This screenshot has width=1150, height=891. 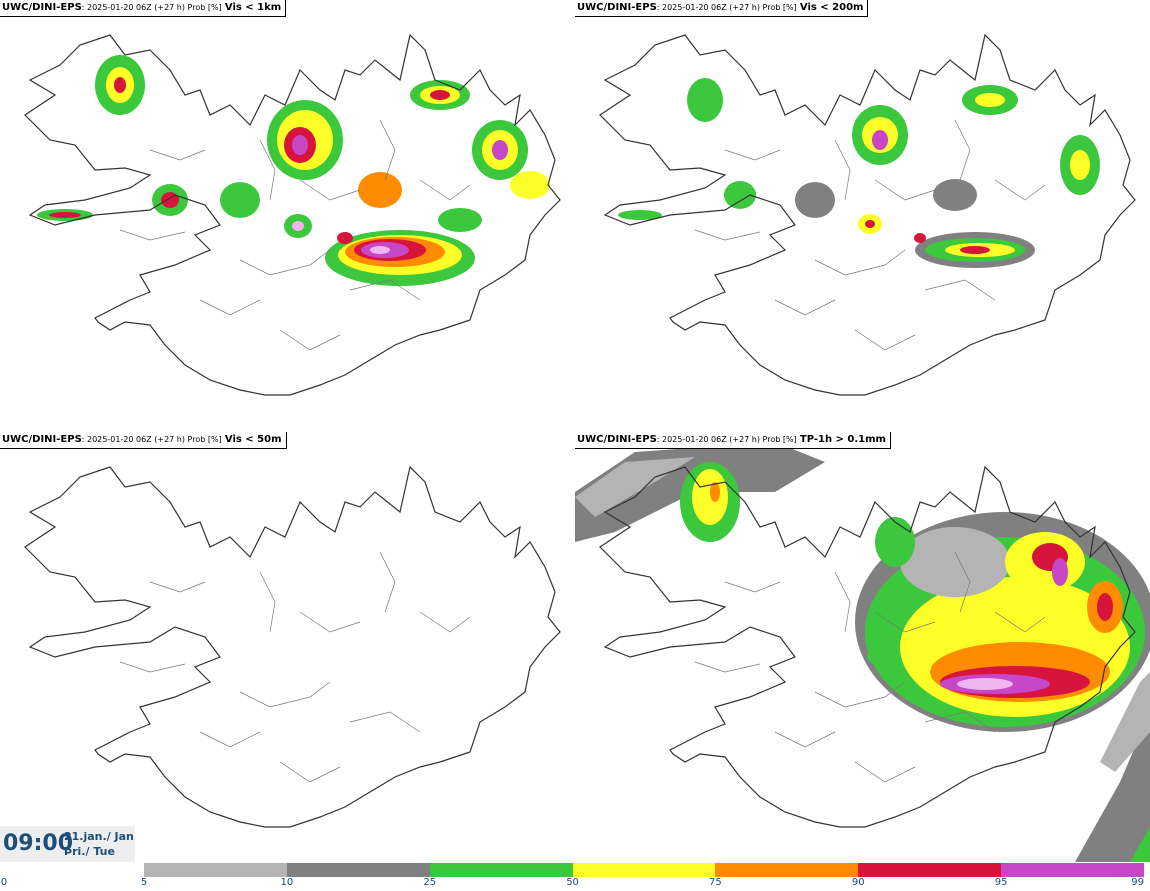 What do you see at coordinates (1001, 882) in the screenshot?
I see `colorbar-tick-label: 95` at bounding box center [1001, 882].